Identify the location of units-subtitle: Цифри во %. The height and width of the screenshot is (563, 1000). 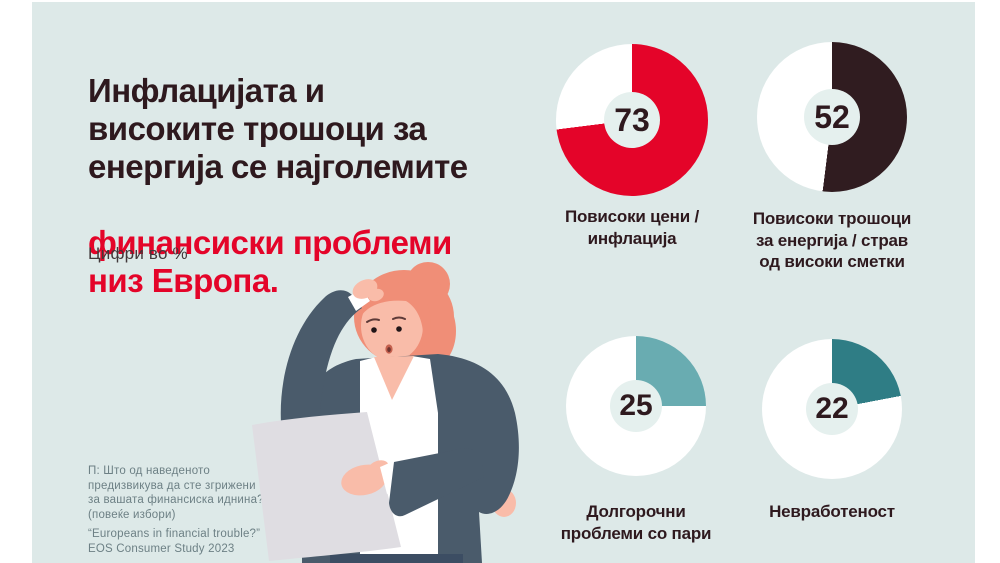
(138, 253).